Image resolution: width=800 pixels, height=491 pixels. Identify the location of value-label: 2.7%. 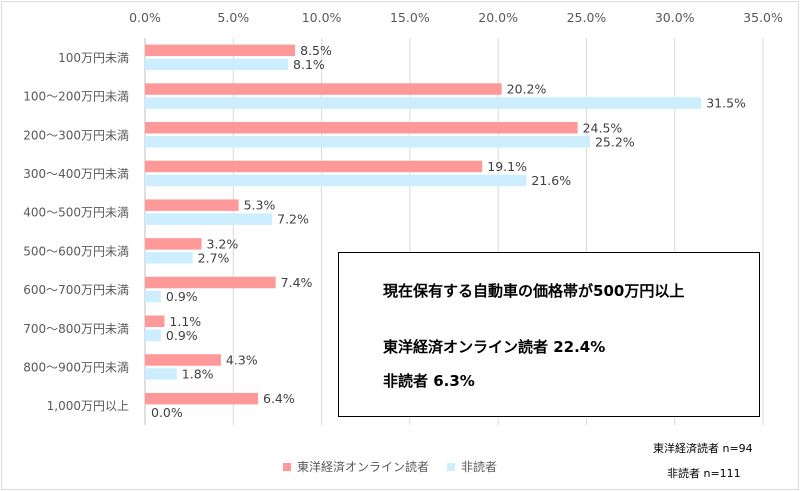
(214, 257).